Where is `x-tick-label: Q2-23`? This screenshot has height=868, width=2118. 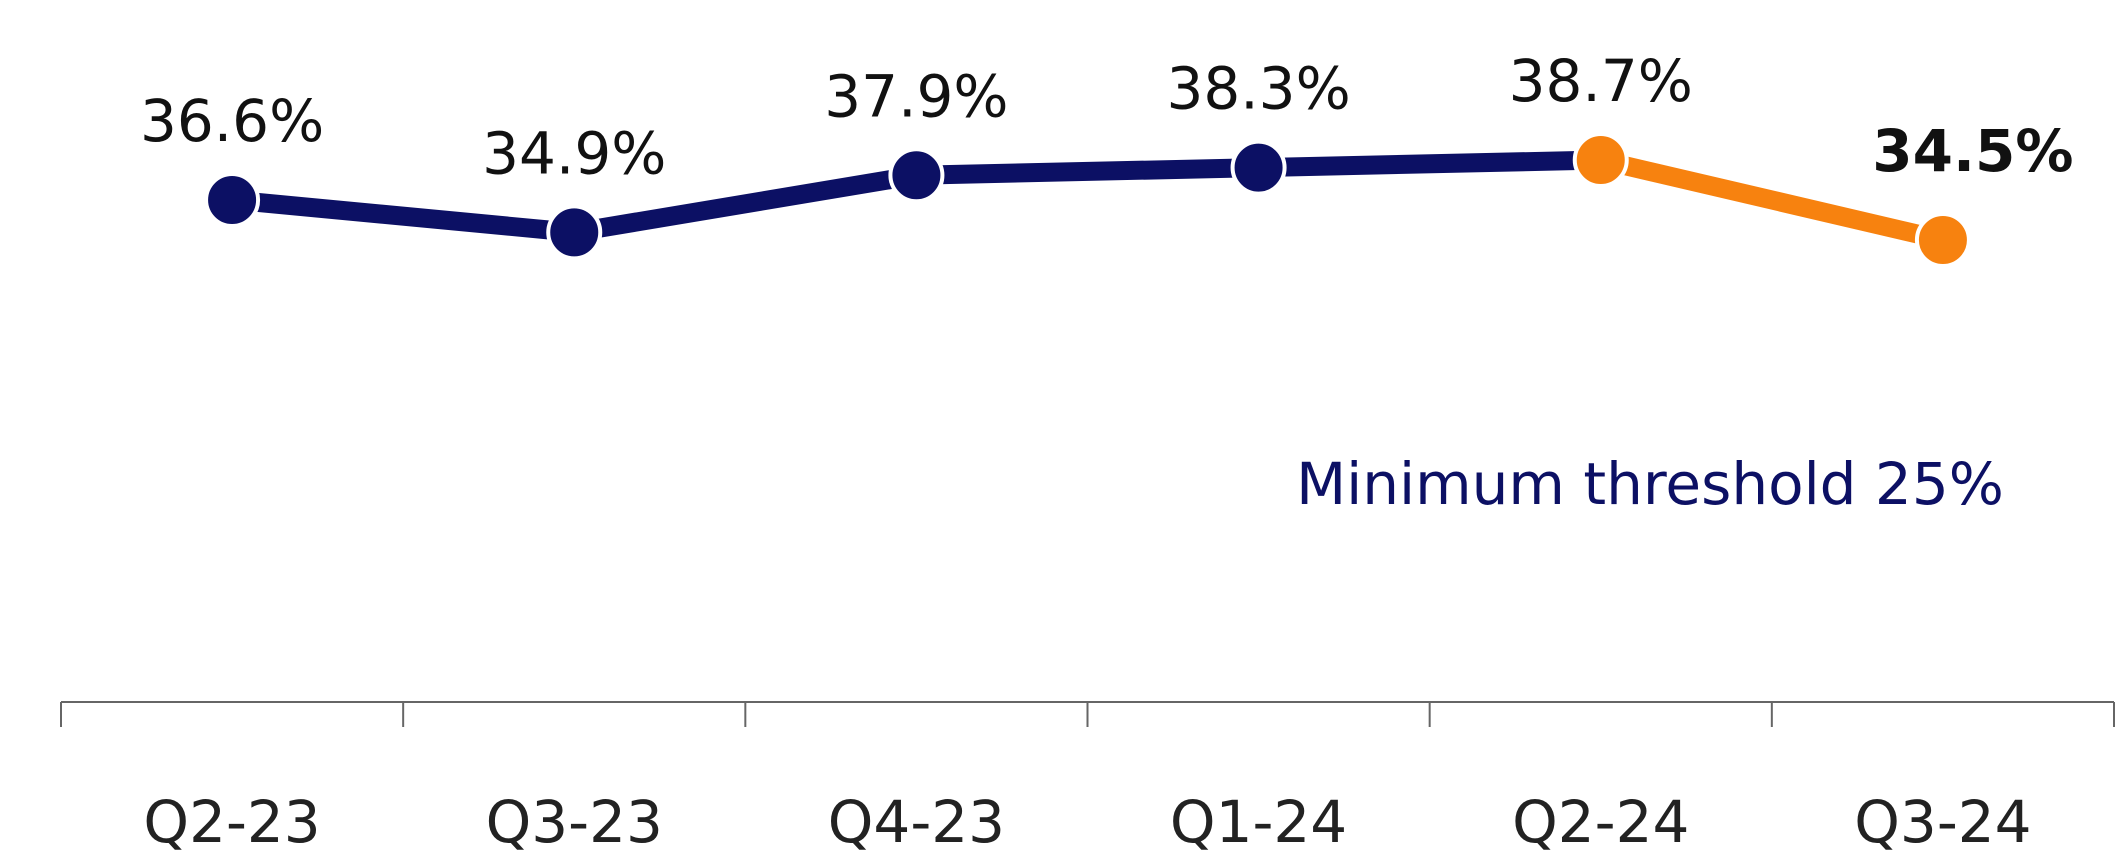
x-tick-label: Q2-23 is located at coordinates (231, 822).